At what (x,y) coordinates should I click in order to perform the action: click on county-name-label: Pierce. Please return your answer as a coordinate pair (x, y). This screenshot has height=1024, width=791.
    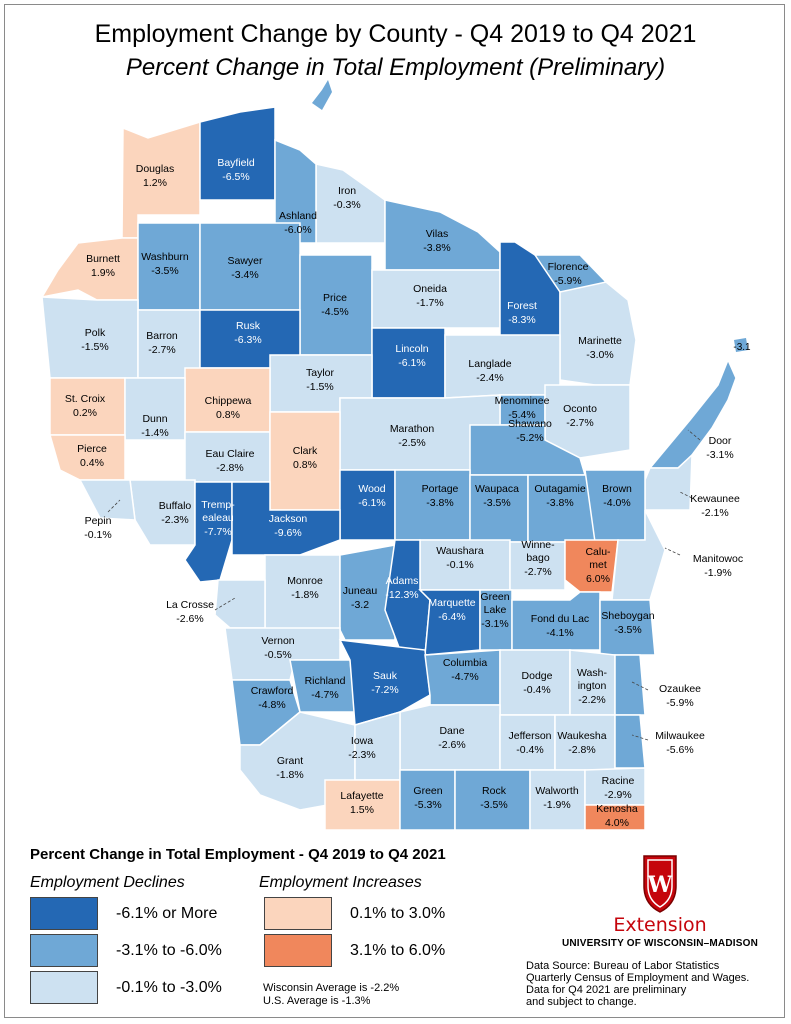
    Looking at the image, I should click on (92, 449).